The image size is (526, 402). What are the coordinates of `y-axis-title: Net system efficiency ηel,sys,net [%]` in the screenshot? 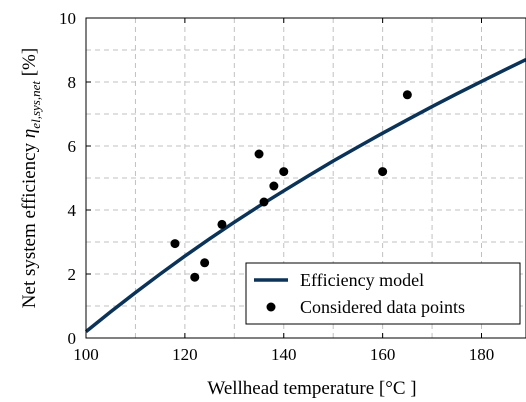 It's located at (31, 178).